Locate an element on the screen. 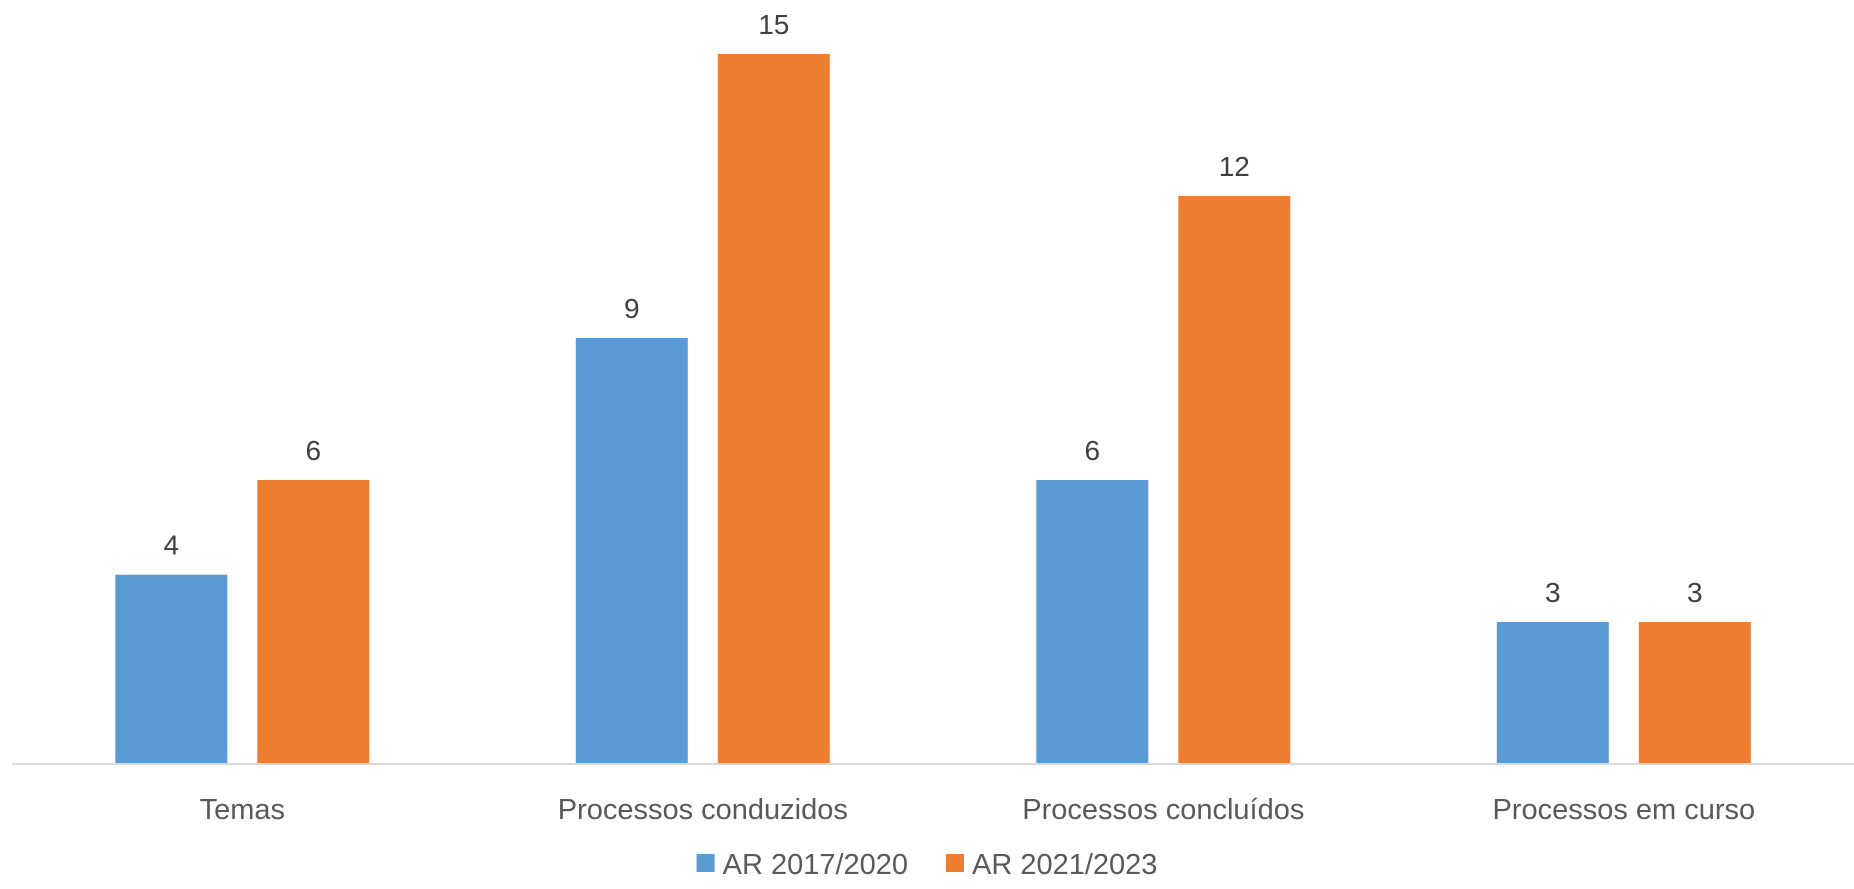 This screenshot has width=1854, height=889. bar-temas-ar-2021-2023 is located at coordinates (313, 622).